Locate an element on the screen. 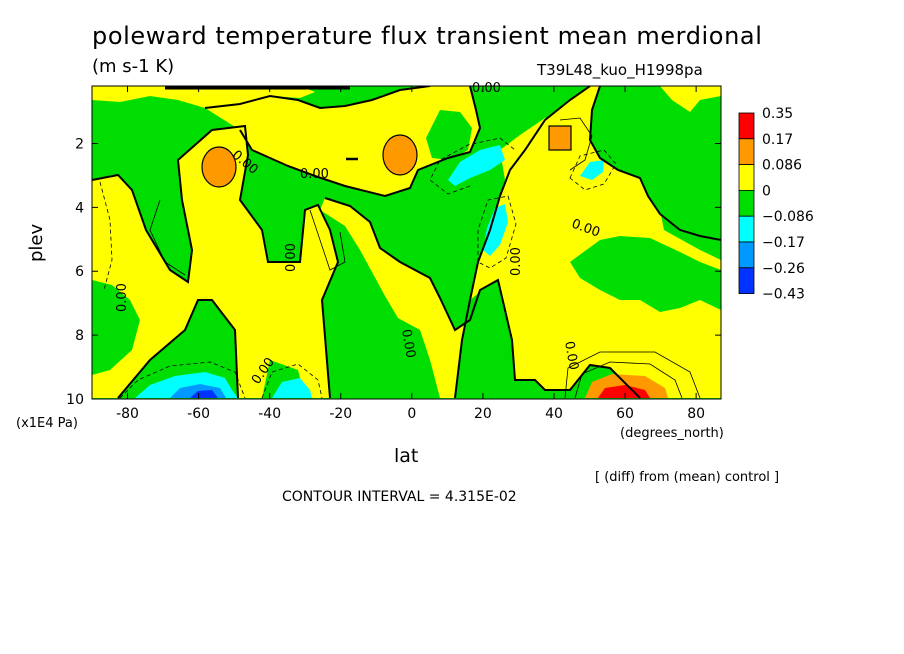 This screenshot has width=904, height=654. contour-label-2: 0.00 is located at coordinates (314, 174).